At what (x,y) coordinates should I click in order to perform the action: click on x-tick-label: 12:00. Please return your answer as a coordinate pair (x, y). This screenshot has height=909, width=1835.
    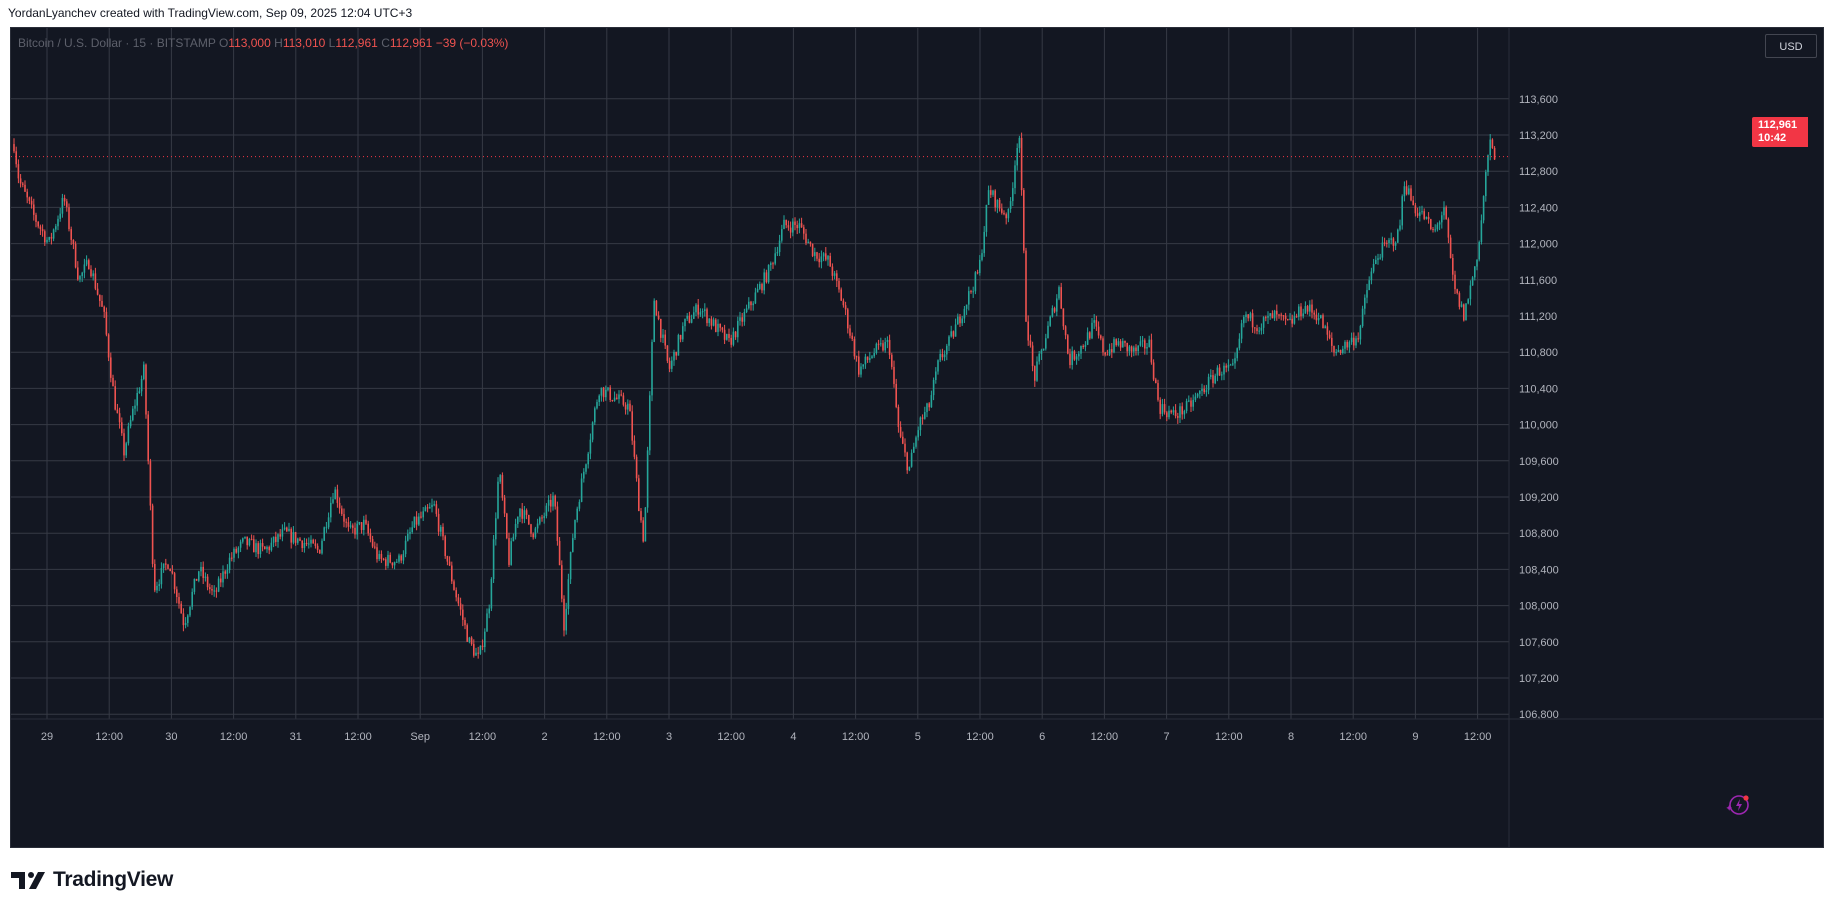
    Looking at the image, I should click on (1229, 737).